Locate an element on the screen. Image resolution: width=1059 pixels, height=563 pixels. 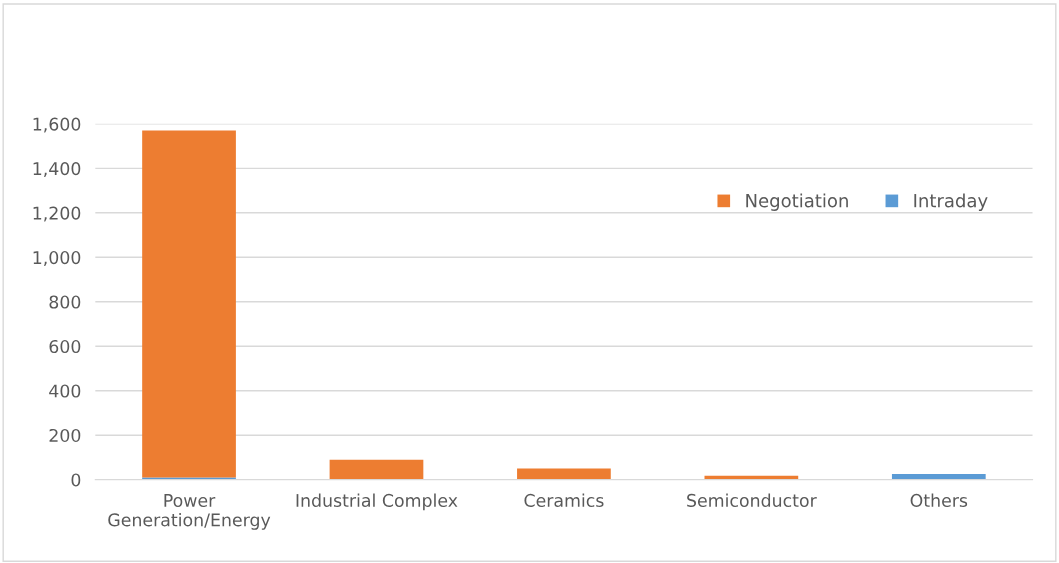
y-tick-label: 1,200 is located at coordinates (57, 214).